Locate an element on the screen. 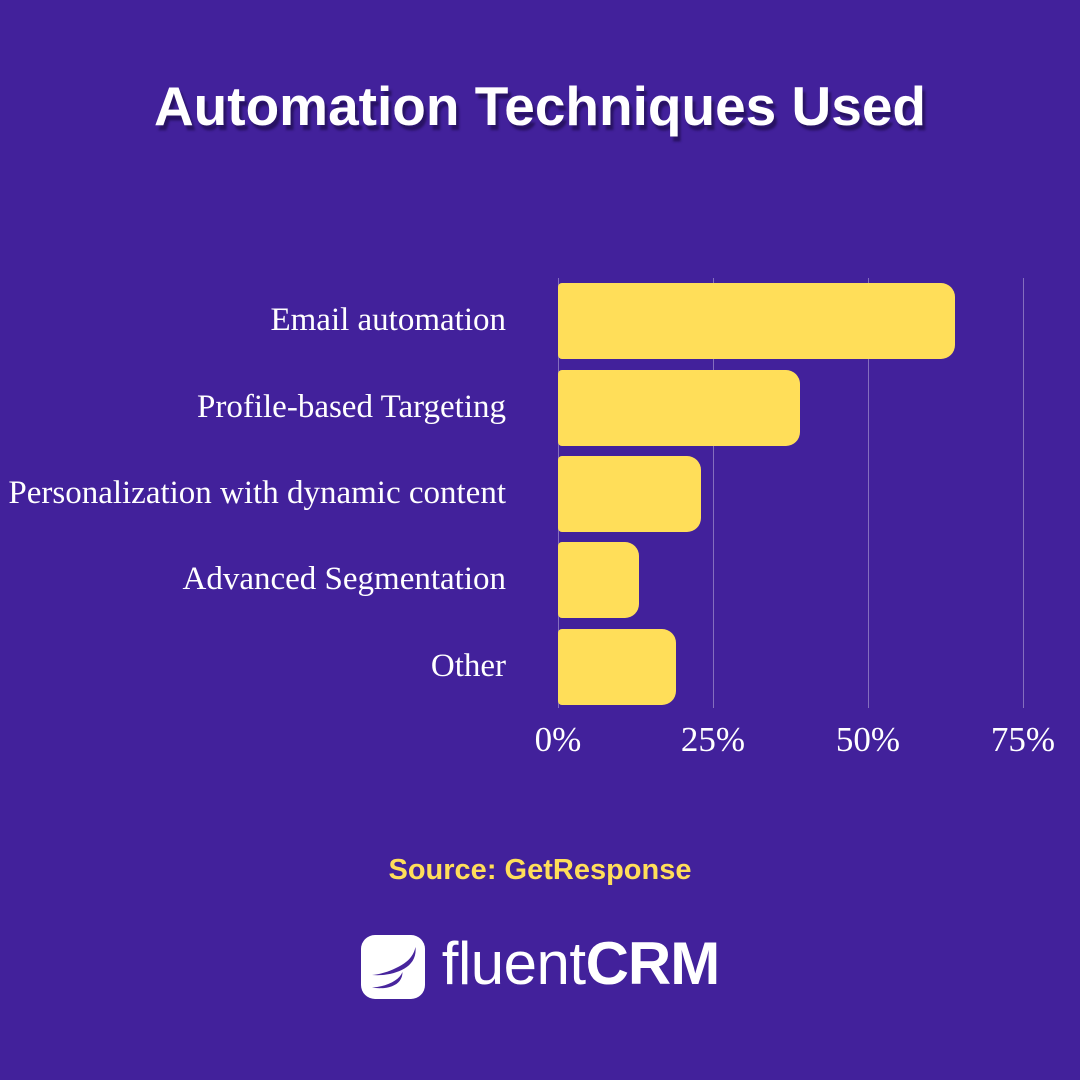  fluentcrm-logo: fluentCRM is located at coordinates (540, 967).